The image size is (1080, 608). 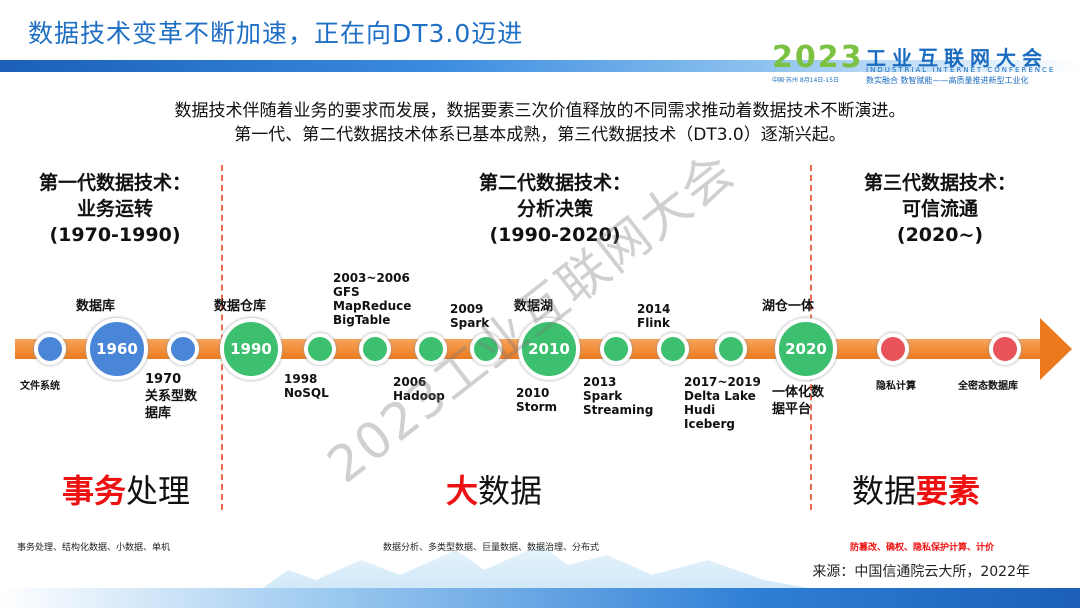 I want to click on keyword-highlight: 要素, so click(x=948, y=491).